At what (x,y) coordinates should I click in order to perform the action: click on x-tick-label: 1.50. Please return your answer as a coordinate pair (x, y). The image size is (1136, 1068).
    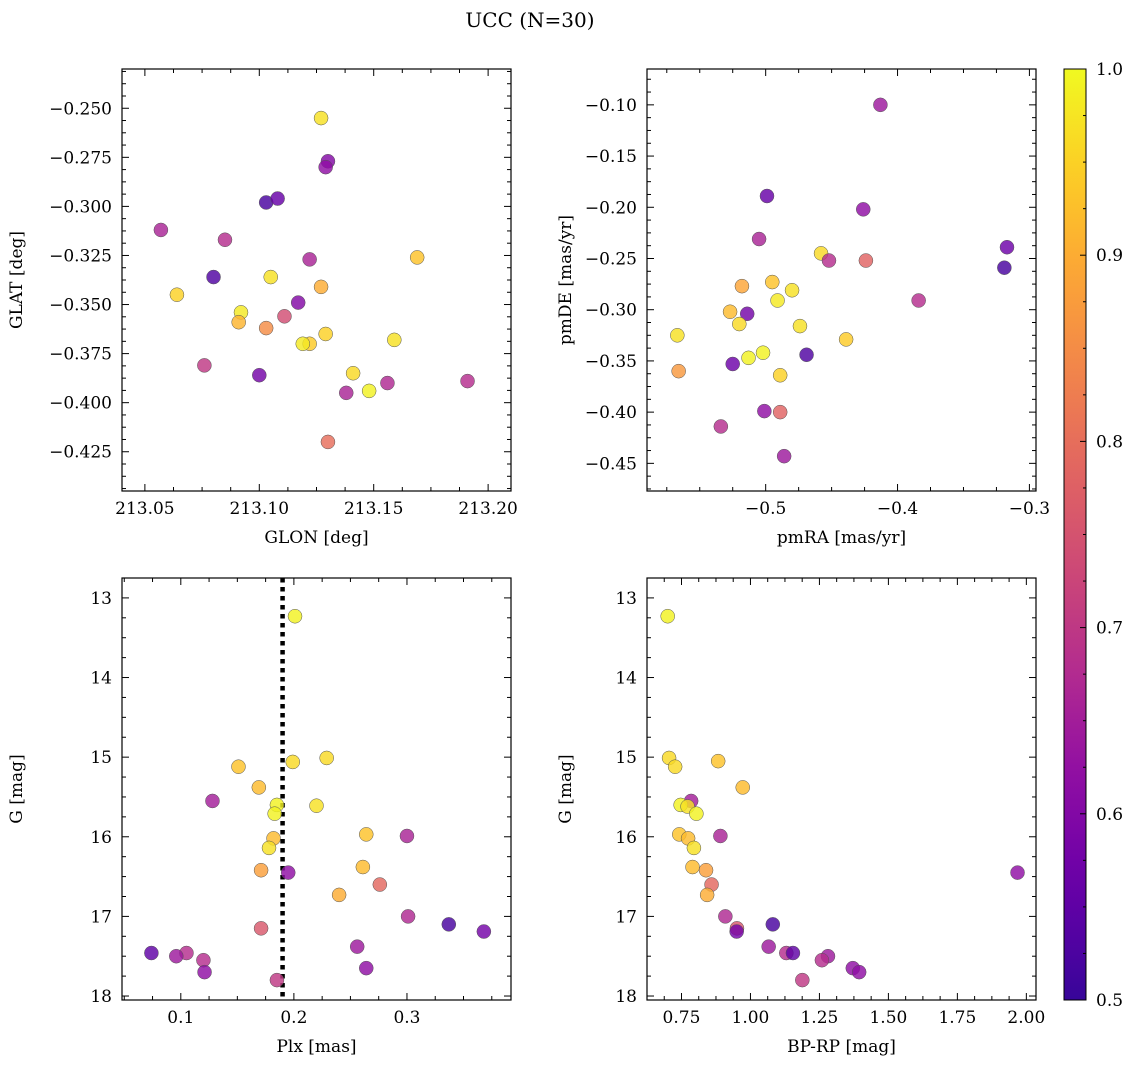
    Looking at the image, I should click on (888, 1018).